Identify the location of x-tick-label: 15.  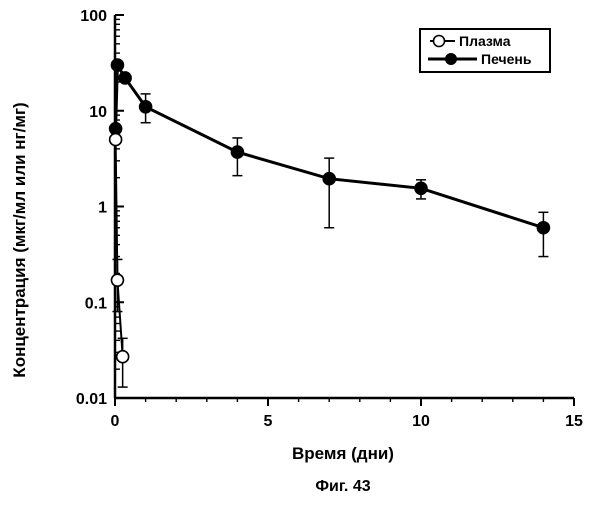
(574, 421).